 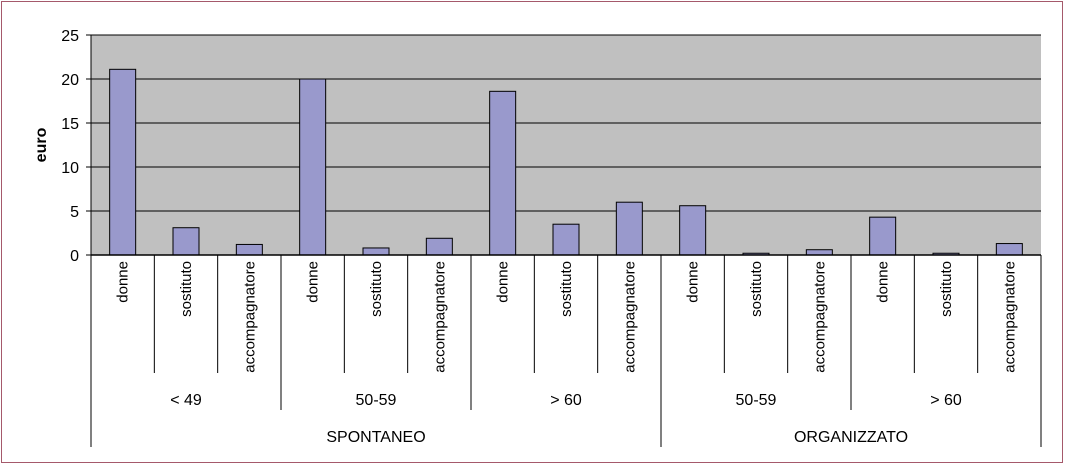 I want to click on y-tick-label: 0, so click(x=74, y=256).